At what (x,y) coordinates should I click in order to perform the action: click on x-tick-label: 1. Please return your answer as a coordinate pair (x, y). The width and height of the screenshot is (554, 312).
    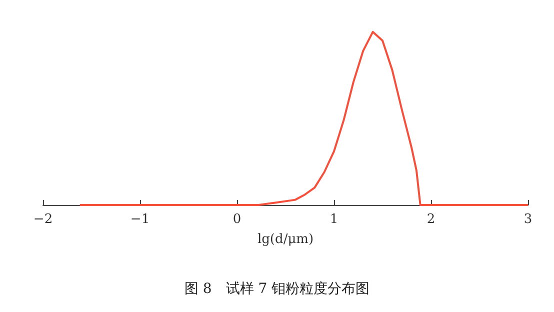
    Looking at the image, I should click on (334, 219).